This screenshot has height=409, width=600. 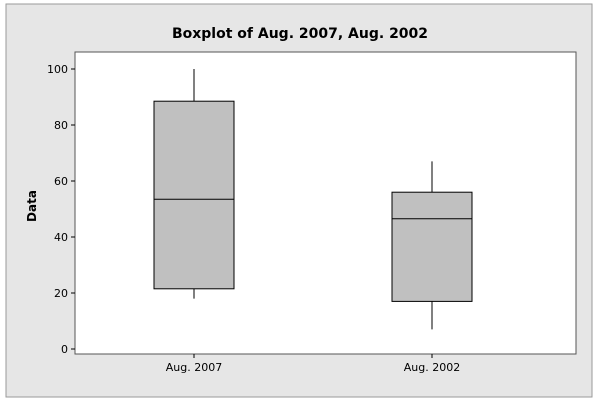 I want to click on y-axis-label: Data, so click(x=32, y=206).